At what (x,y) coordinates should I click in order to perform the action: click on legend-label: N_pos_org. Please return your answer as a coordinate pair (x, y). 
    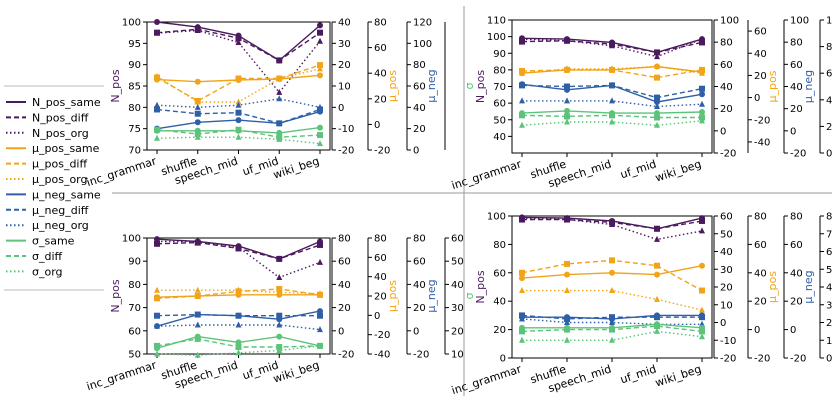
    Looking at the image, I should click on (60, 133).